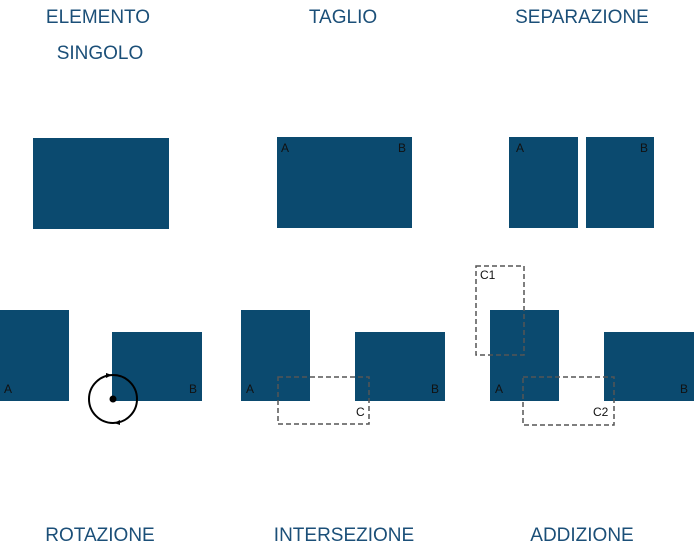 The image size is (694, 555). Describe the element at coordinates (488, 275) in the screenshot. I see `shape-label: C1` at that location.